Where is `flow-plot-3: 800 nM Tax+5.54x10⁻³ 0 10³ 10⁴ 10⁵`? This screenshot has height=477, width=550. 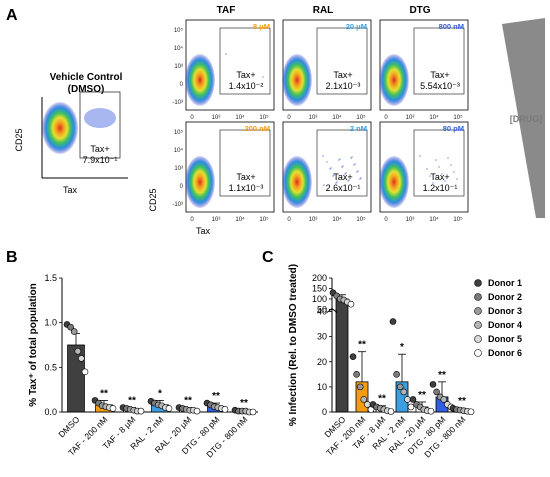
flow-plot-3: 800 nM Tax+5.54x10⁻³ 0 10³ 10⁴ 10⁵ is located at coordinates (424, 70).